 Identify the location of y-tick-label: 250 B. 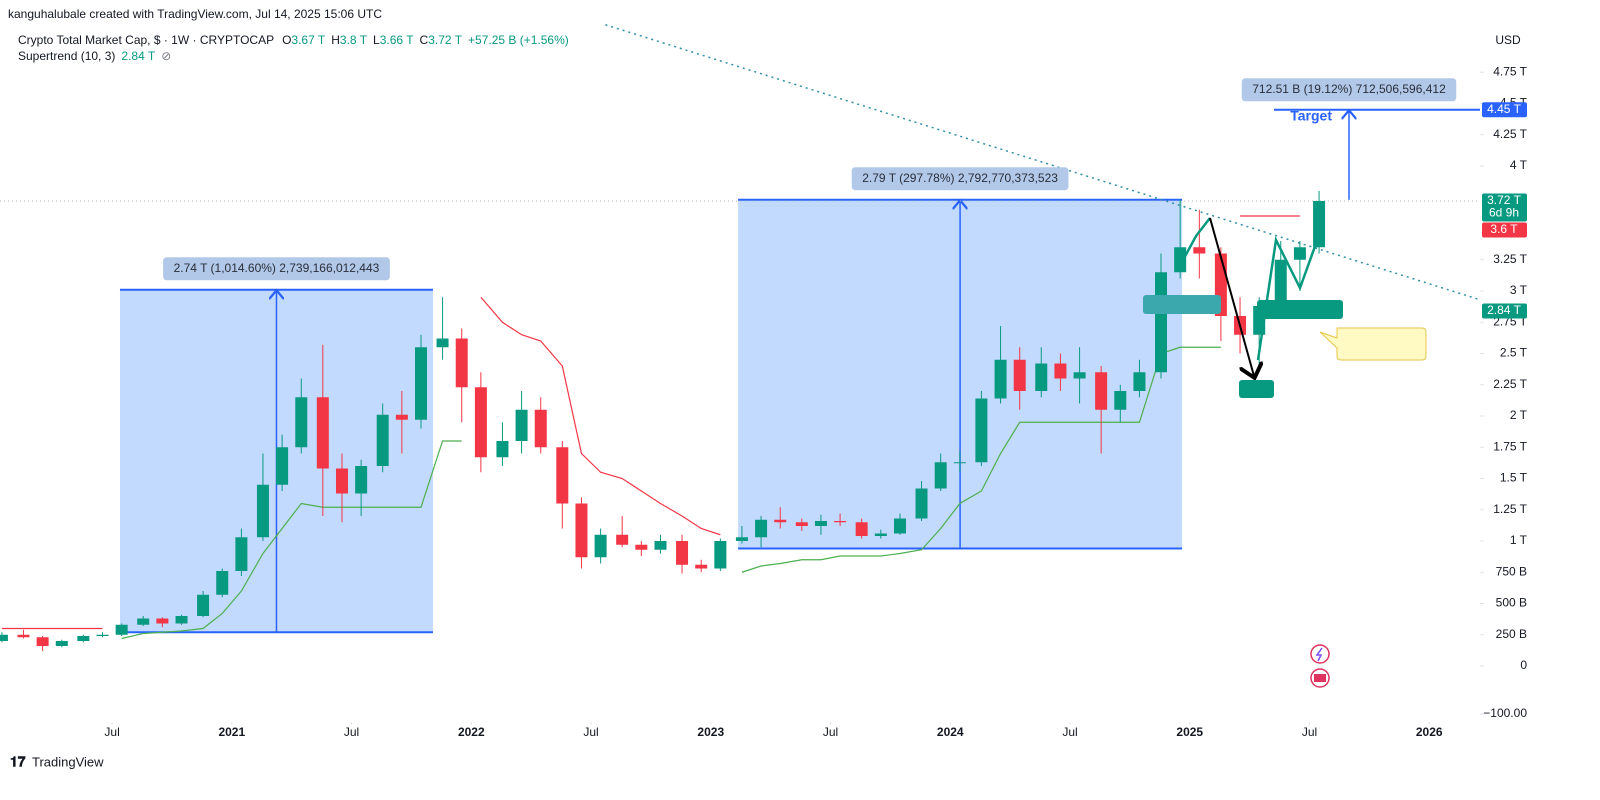
(1511, 634).